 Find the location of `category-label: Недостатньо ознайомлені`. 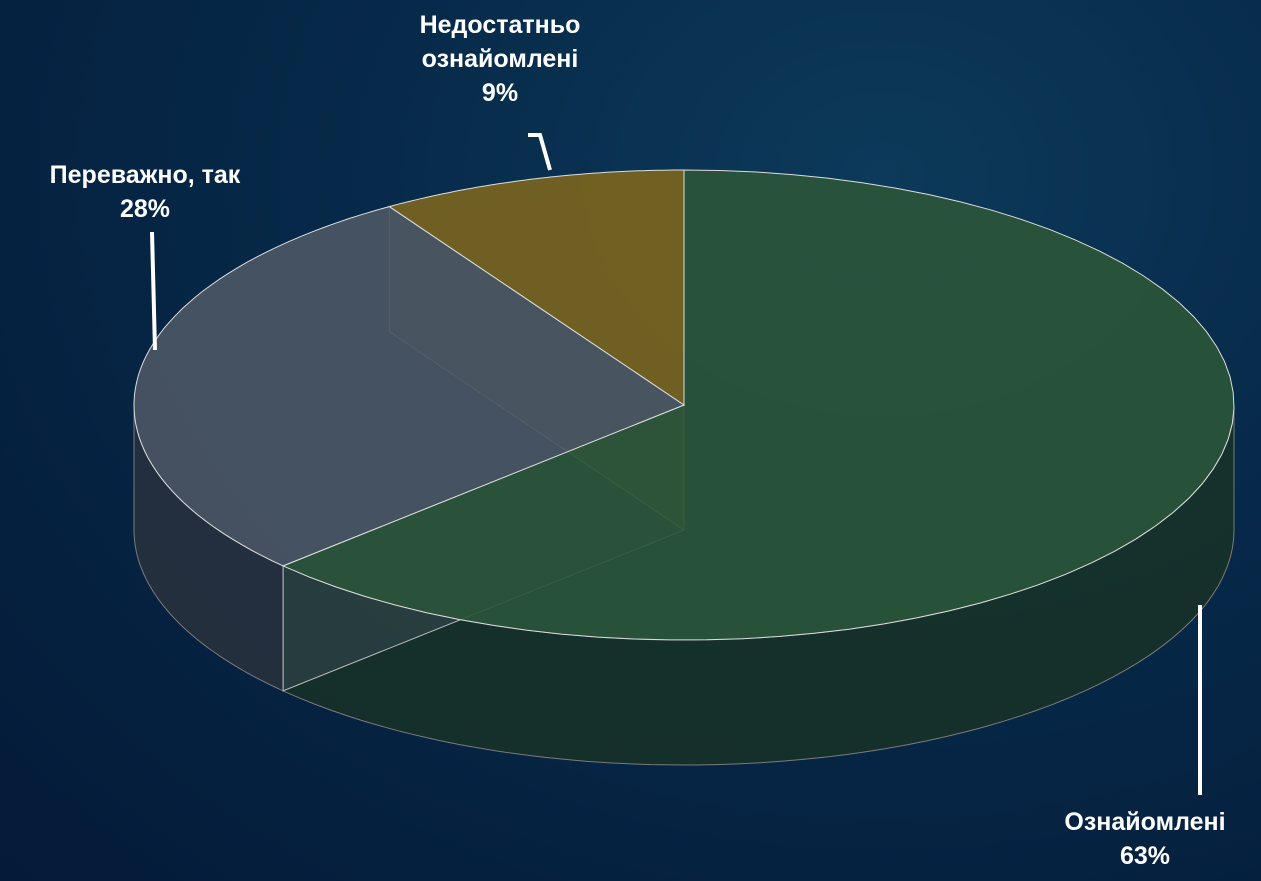

category-label: Недостатньо ознайомлені is located at coordinates (500, 42).